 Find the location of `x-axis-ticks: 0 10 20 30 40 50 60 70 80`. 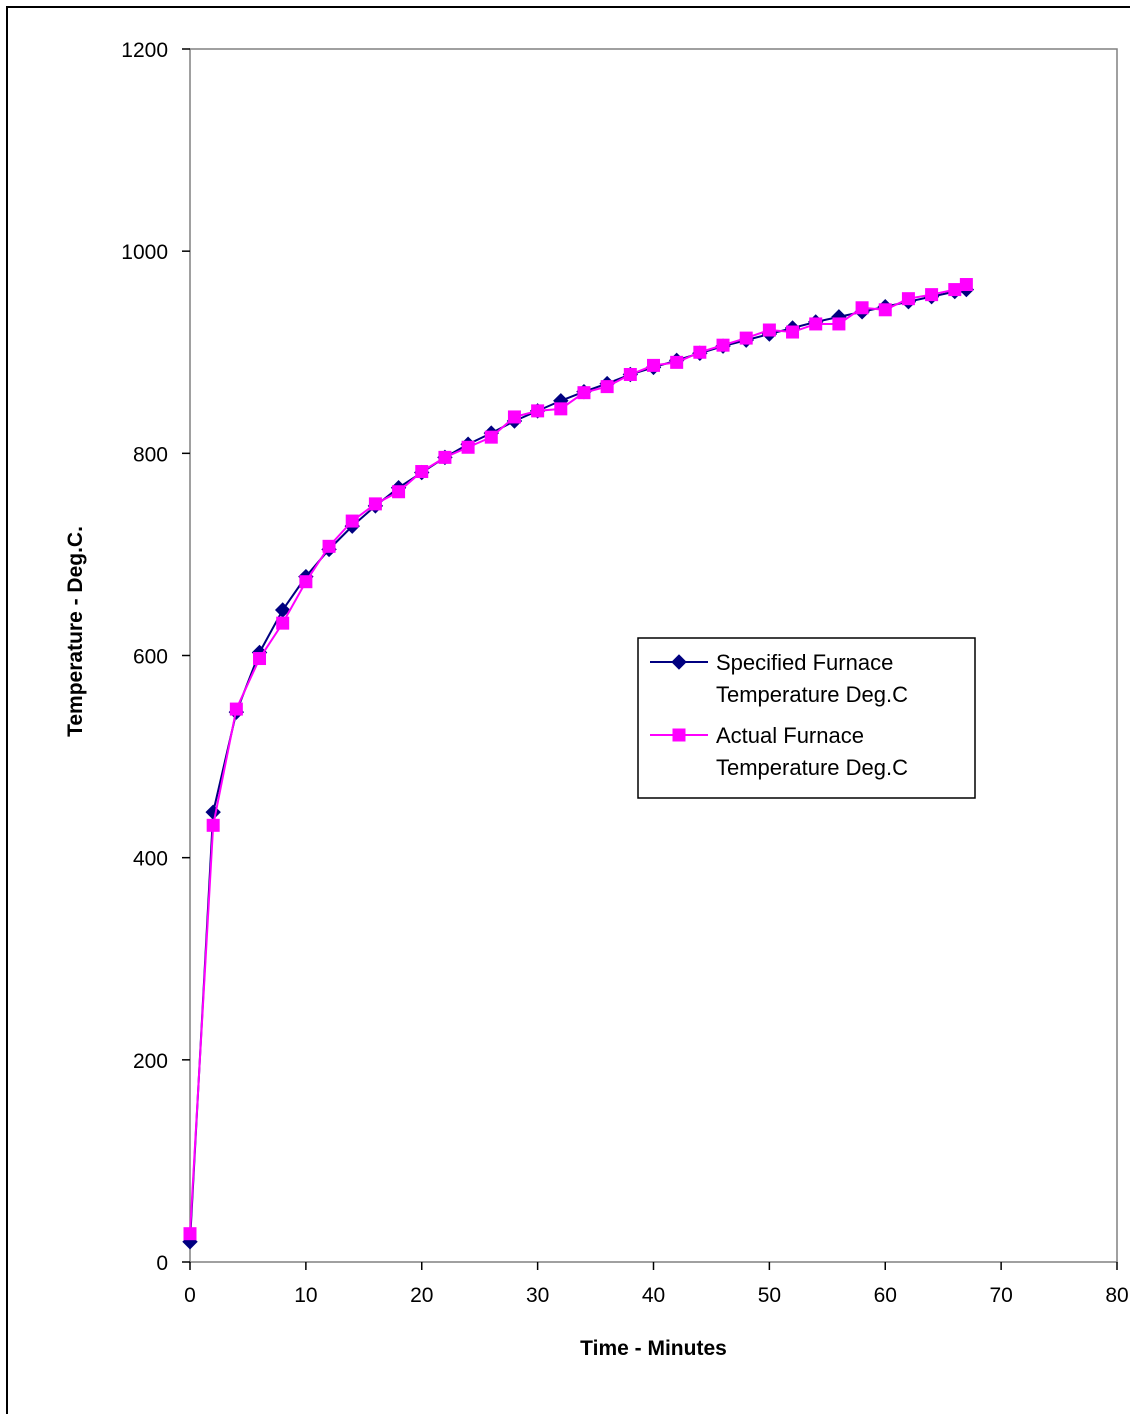

x-axis-ticks: 0 10 20 30 40 50 60 70 80 is located at coordinates (656, 1284).